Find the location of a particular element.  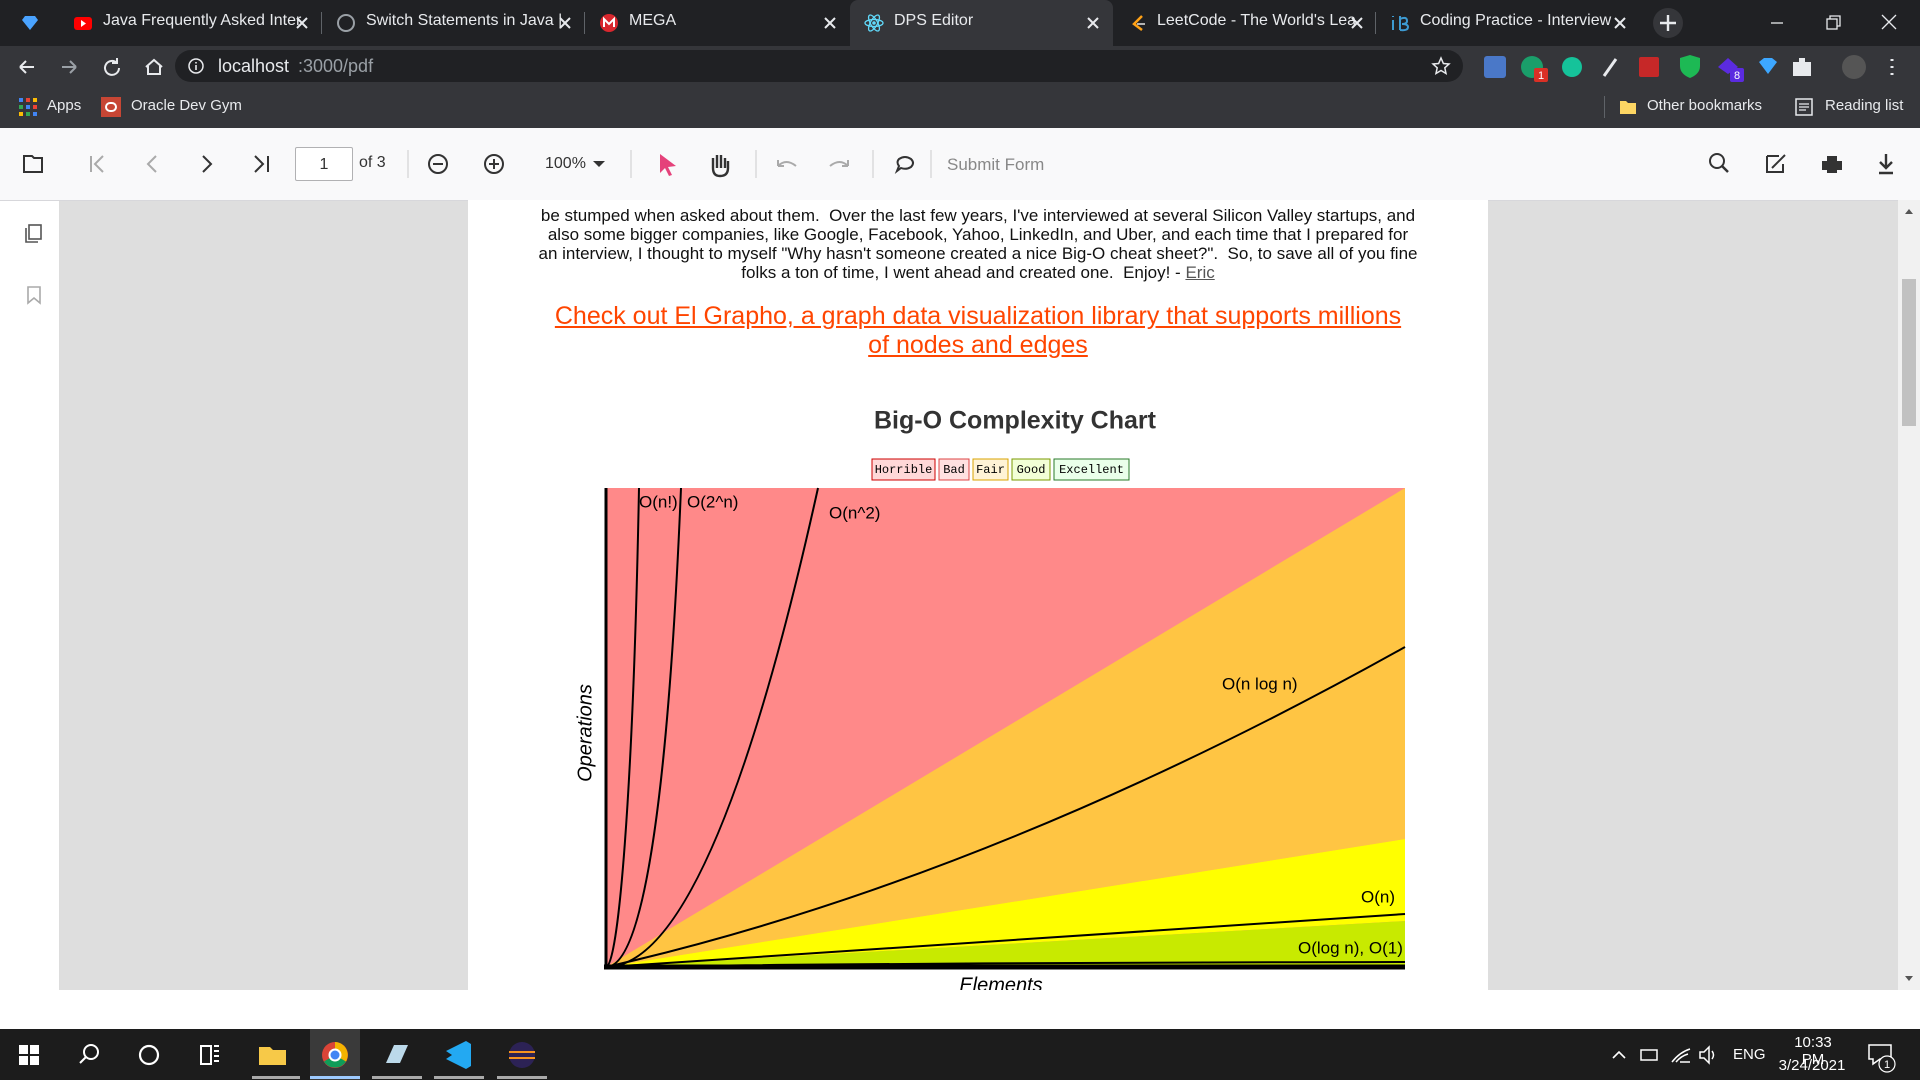

submit-form-button: Submit Form is located at coordinates (996, 164).